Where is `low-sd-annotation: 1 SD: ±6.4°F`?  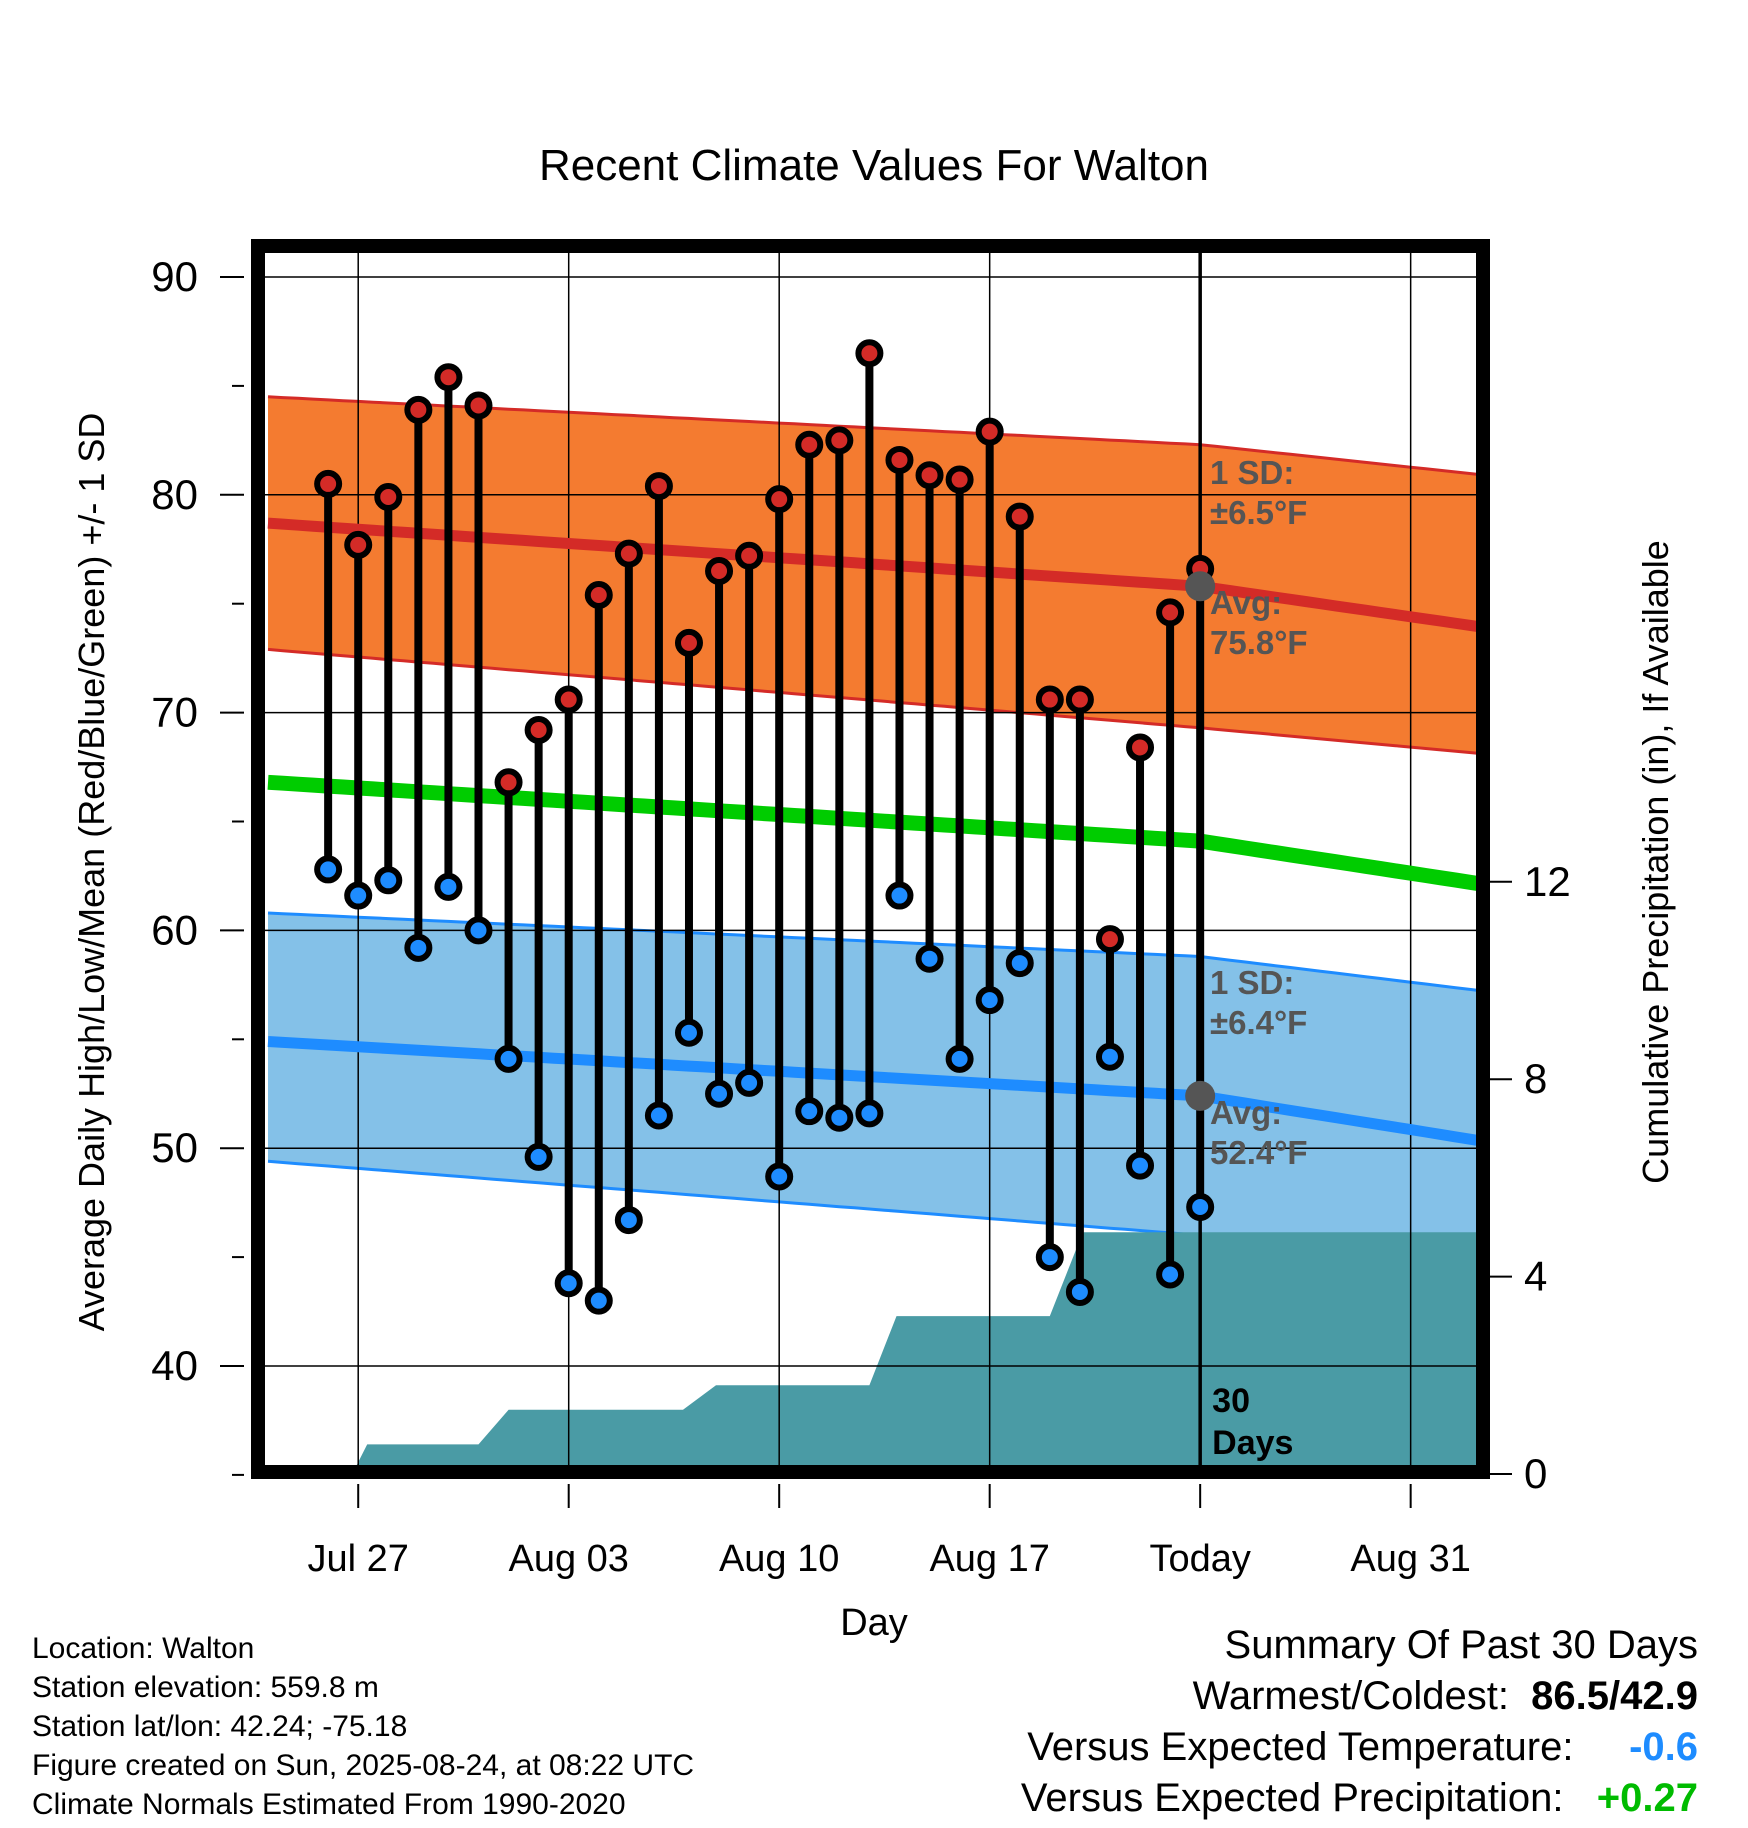 low-sd-annotation: 1 SD: ±6.4°F is located at coordinates (1258, 1002).